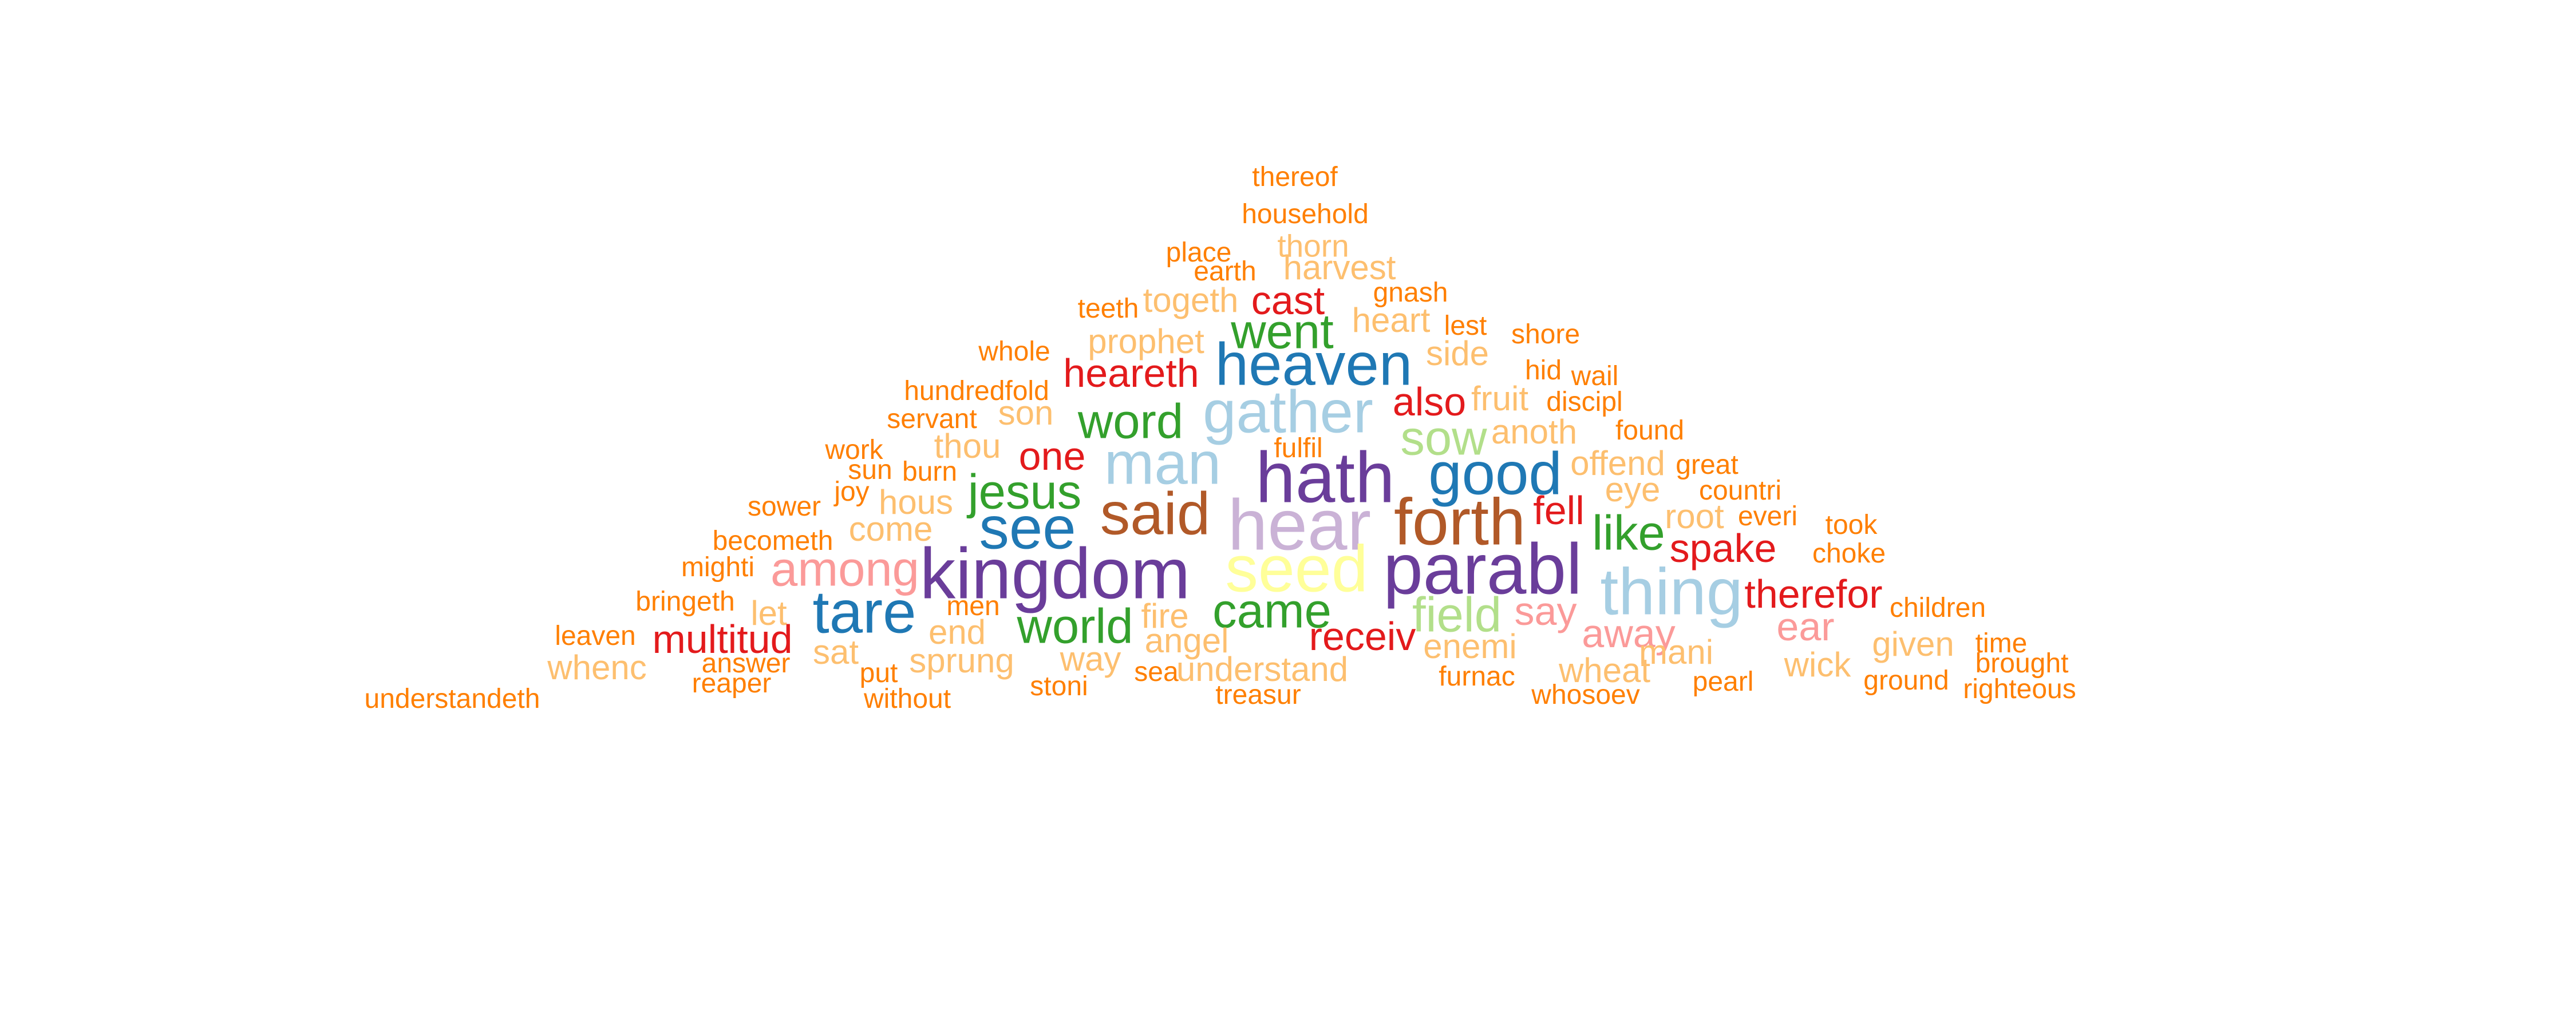 This screenshot has width=2576, height=1030. I want to click on word-went: went, so click(1283, 331).